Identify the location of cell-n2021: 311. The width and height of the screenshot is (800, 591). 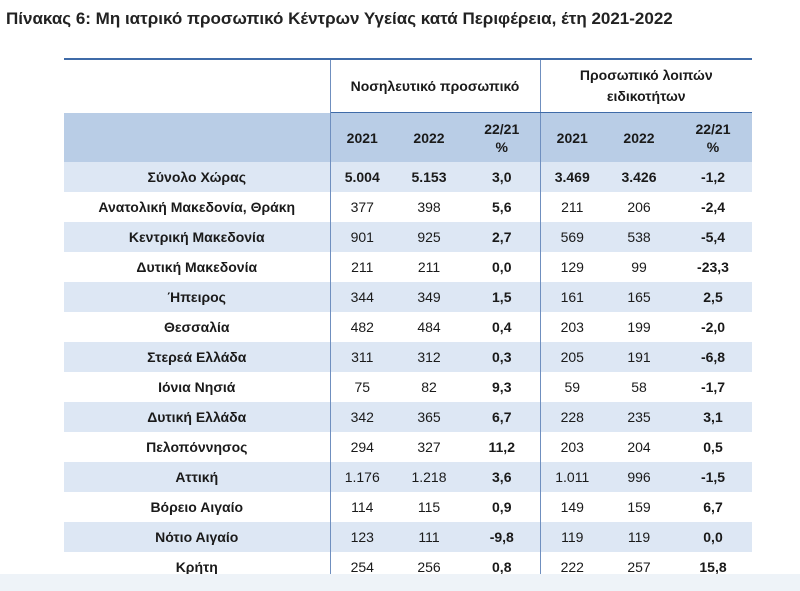
(362, 357).